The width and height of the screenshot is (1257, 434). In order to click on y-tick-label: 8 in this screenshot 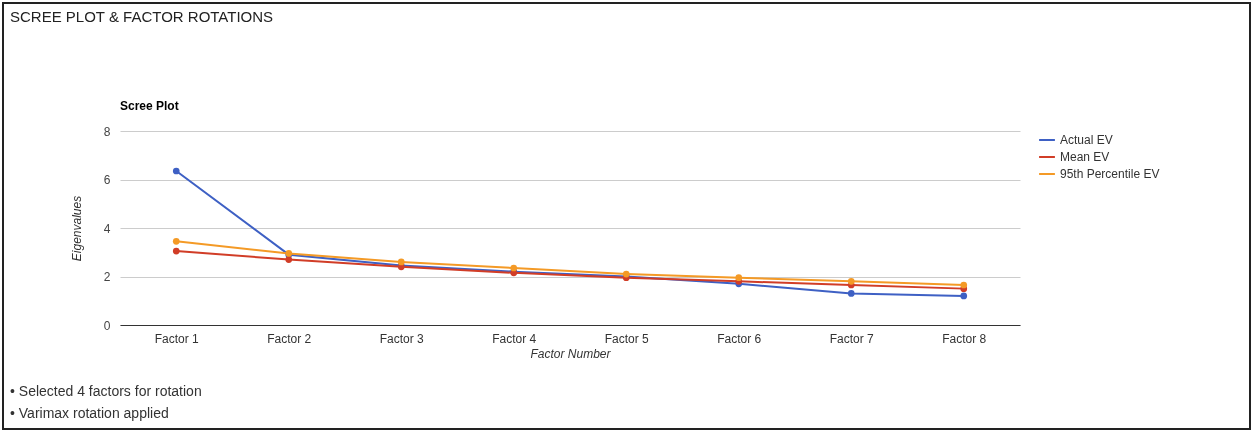, I will do `click(107, 131)`.